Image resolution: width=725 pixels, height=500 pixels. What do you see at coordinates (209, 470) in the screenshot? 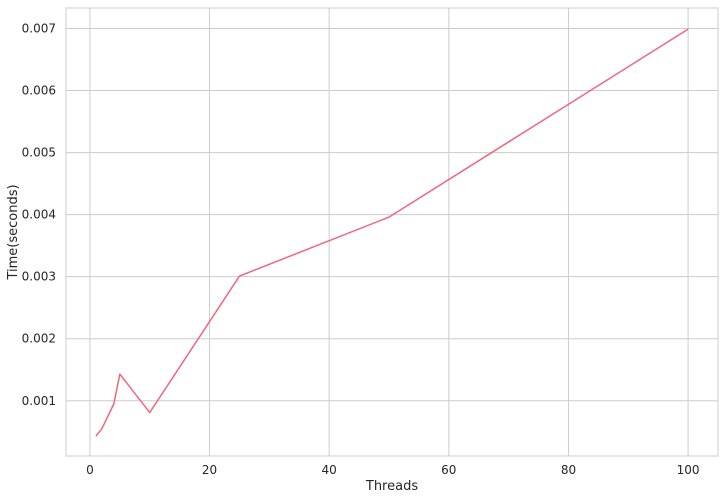
I see `x-tick-label: 20` at bounding box center [209, 470].